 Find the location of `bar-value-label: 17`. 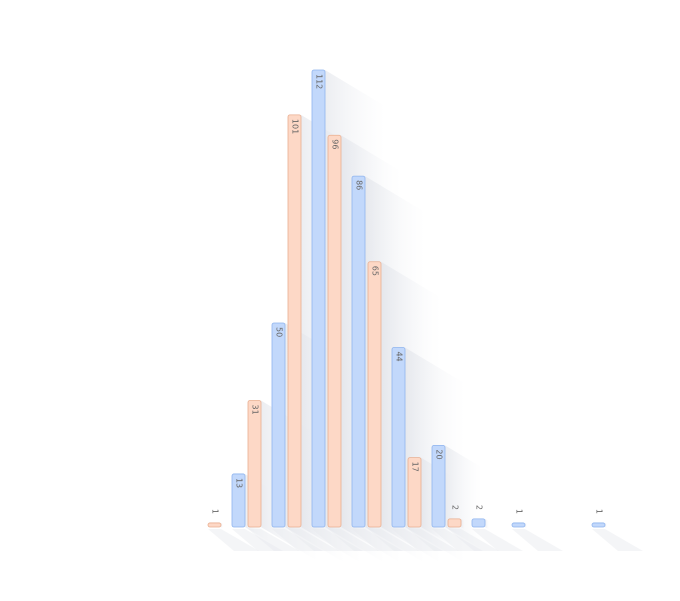

bar-value-label: 17 is located at coordinates (415, 467).